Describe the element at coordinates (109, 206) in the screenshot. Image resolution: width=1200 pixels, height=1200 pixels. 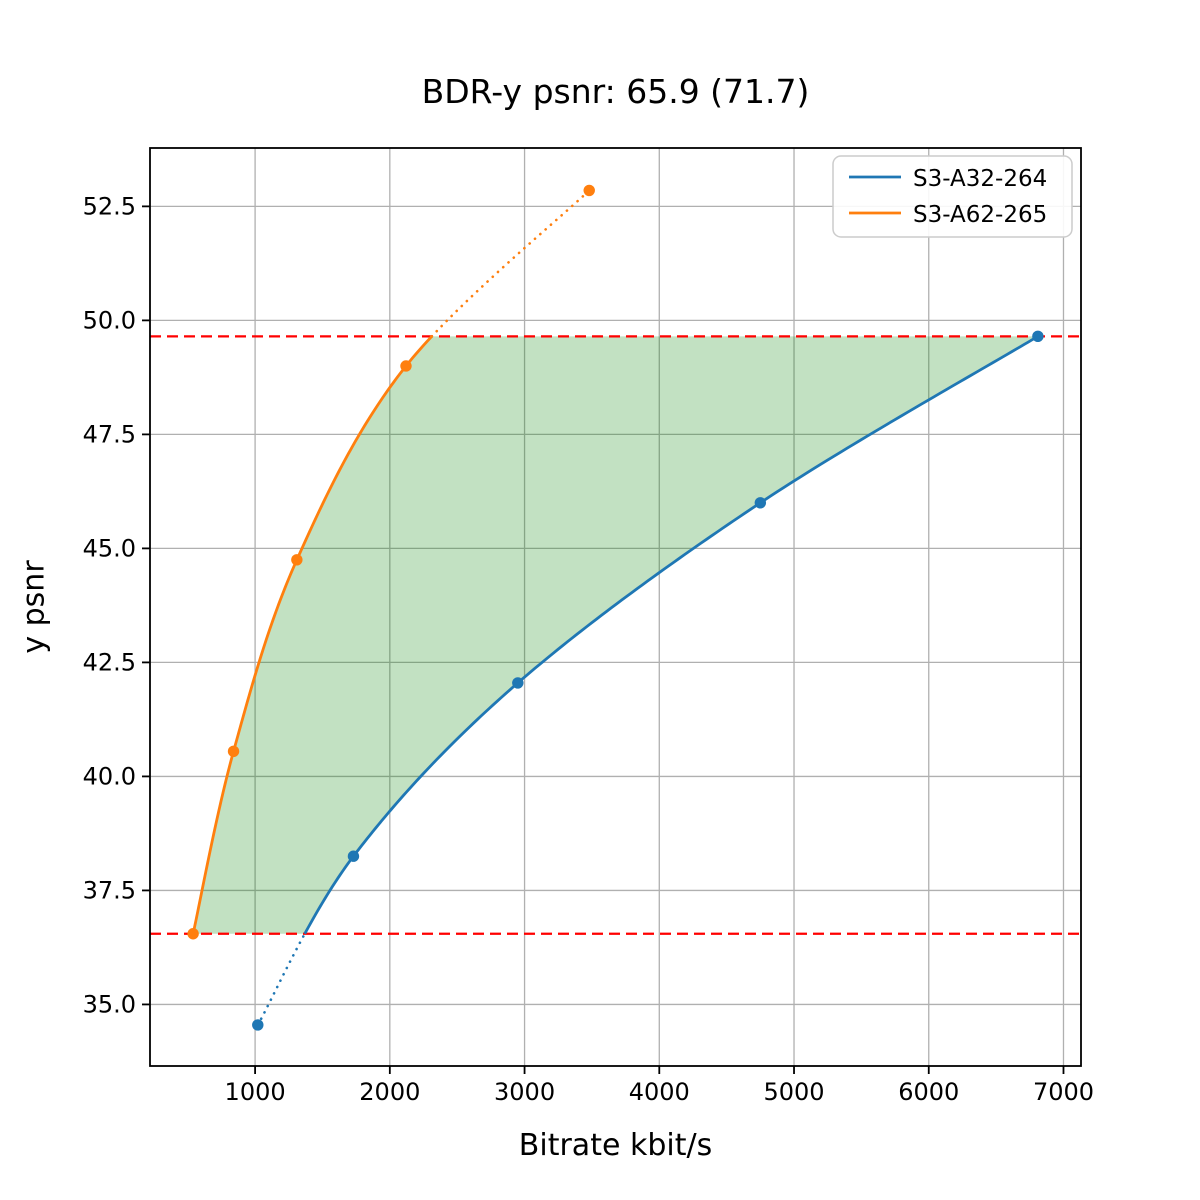
I see `y-tick-label: 52.5` at that location.